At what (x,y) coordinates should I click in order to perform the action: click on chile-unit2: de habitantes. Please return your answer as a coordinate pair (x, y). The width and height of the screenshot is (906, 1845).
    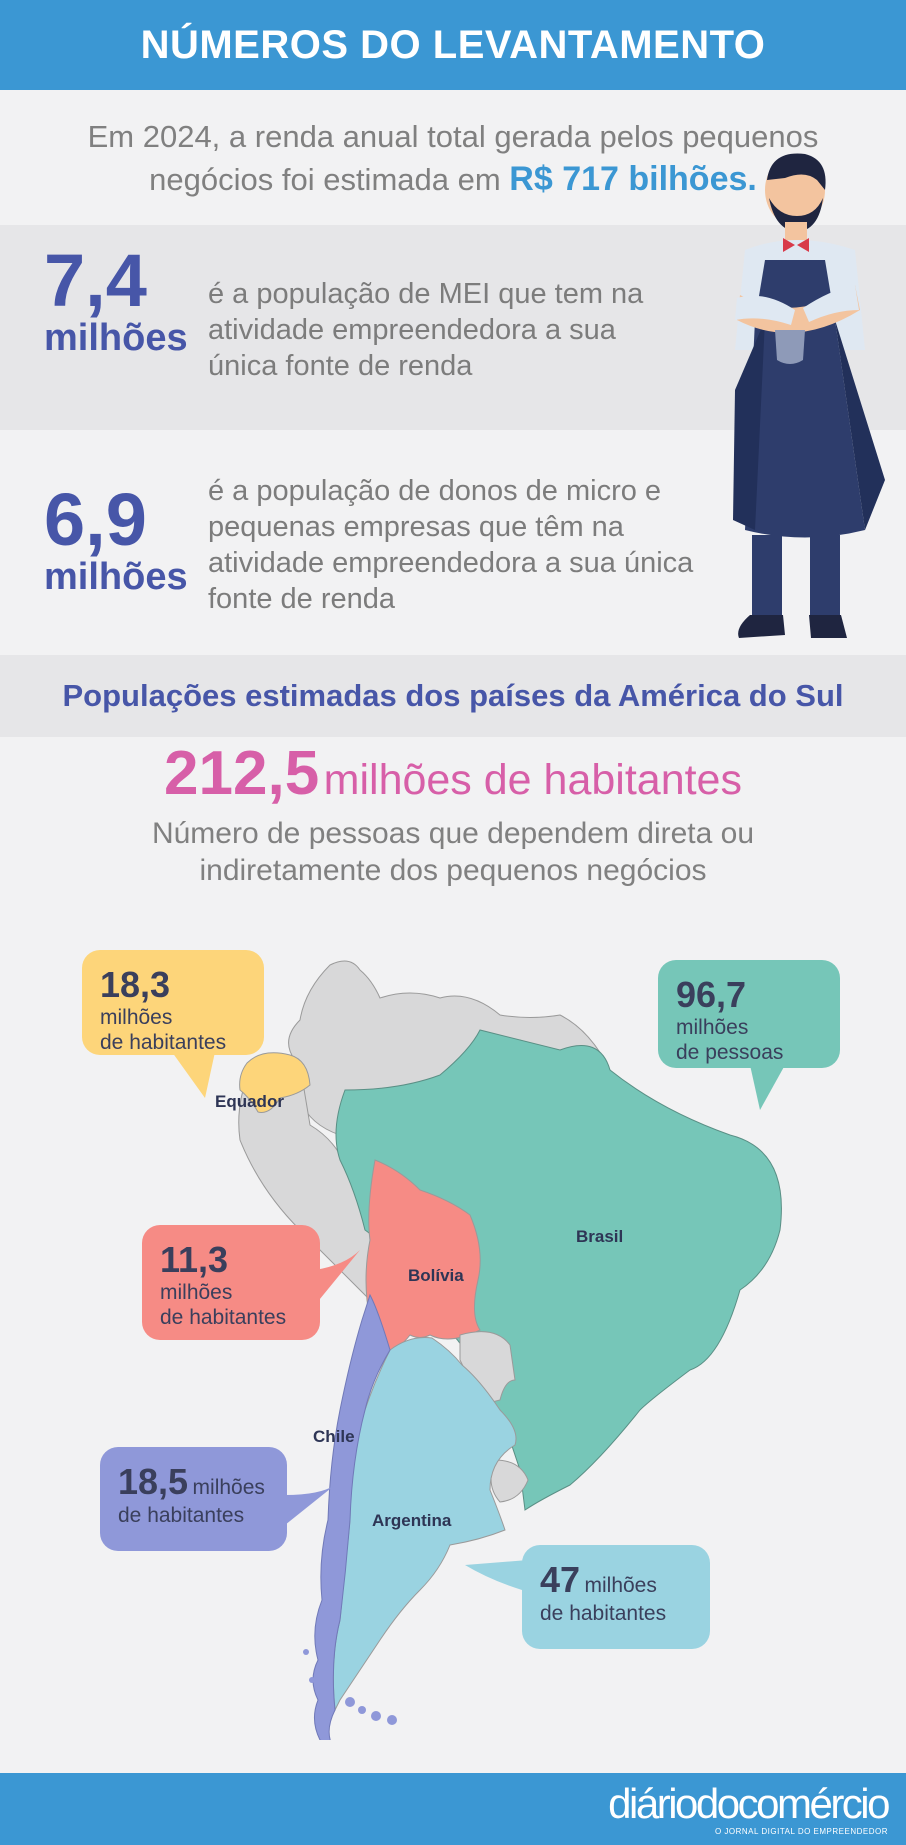
    Looking at the image, I should click on (181, 1515).